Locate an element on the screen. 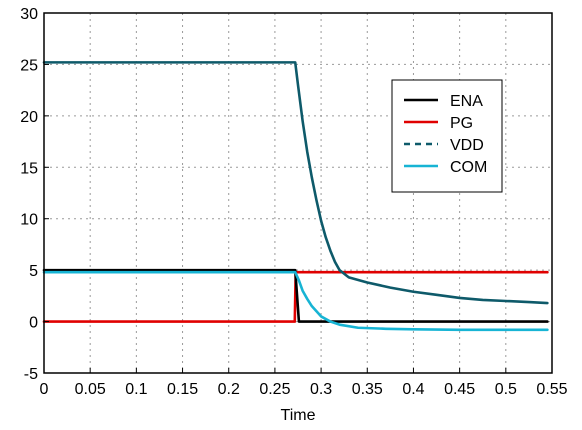 Image resolution: width=582 pixels, height=430 pixels. x-tick-label: 0.5 is located at coordinates (506, 389).